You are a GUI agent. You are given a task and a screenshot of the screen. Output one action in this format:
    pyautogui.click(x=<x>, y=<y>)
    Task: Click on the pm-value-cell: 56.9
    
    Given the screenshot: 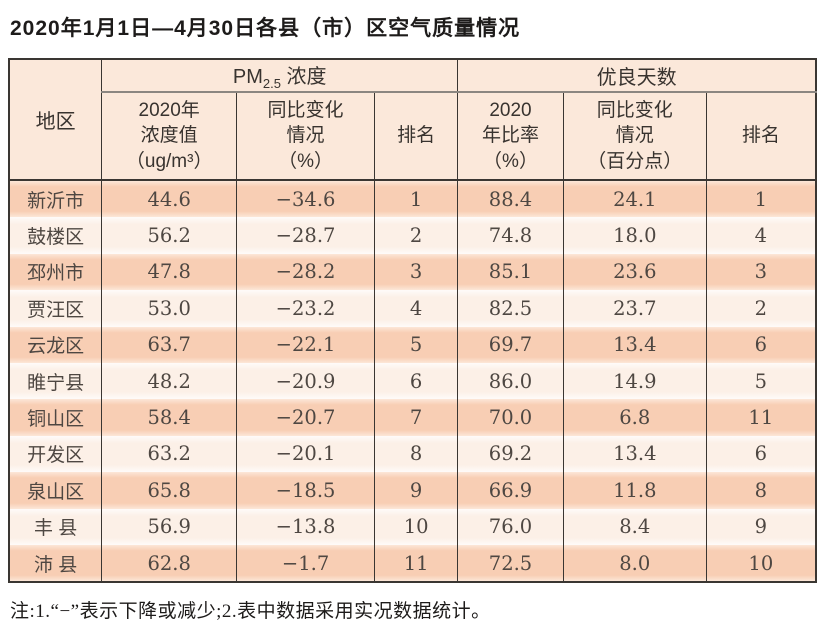 What is the action you would take?
    pyautogui.click(x=169, y=526)
    